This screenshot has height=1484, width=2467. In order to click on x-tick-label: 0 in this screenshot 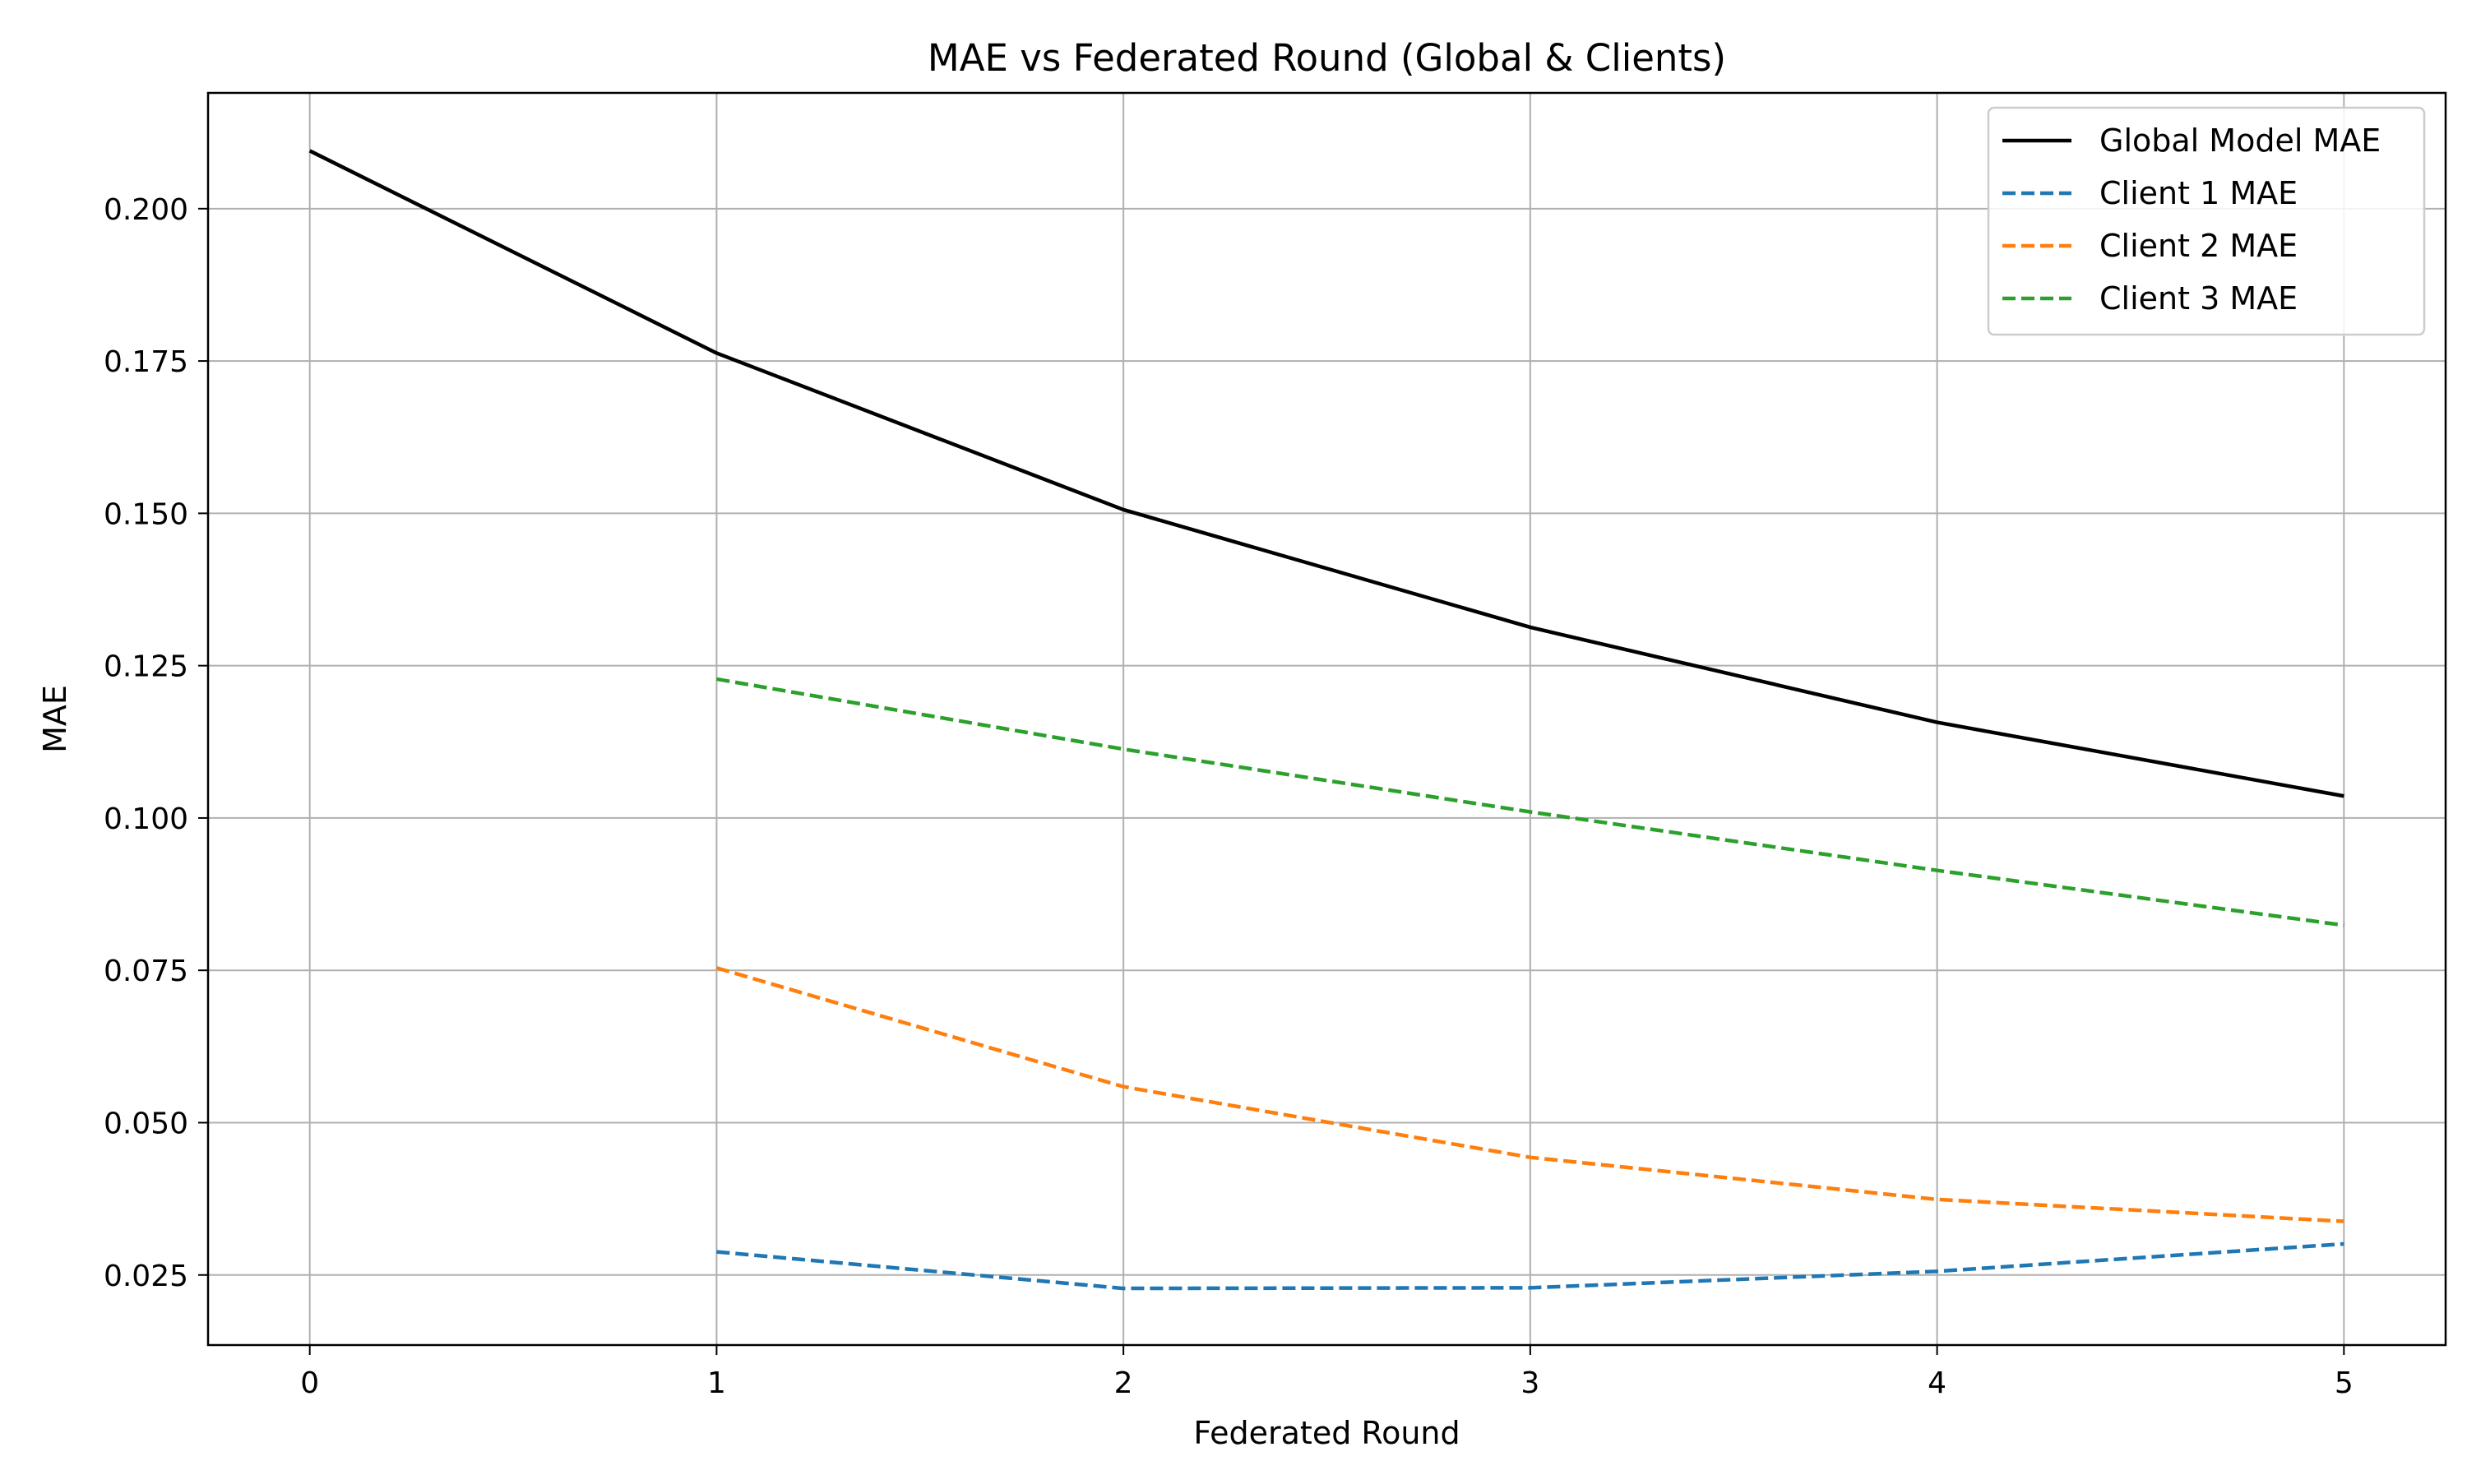, I will do `click(309, 1383)`.